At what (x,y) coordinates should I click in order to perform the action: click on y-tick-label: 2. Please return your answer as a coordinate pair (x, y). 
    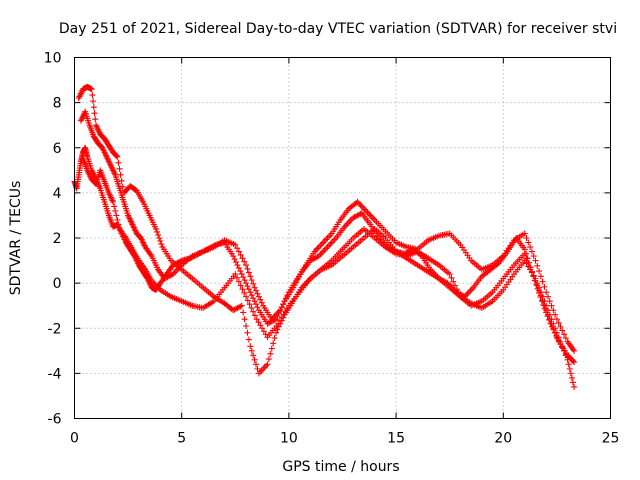
    Looking at the image, I should click on (57, 239).